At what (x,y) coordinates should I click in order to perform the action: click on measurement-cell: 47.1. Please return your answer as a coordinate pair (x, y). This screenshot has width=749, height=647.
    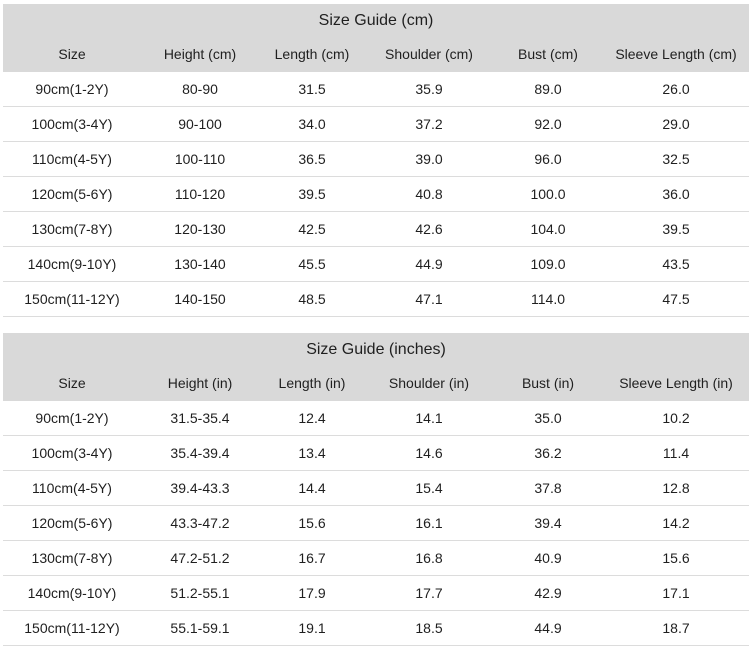
    Looking at the image, I should click on (429, 299).